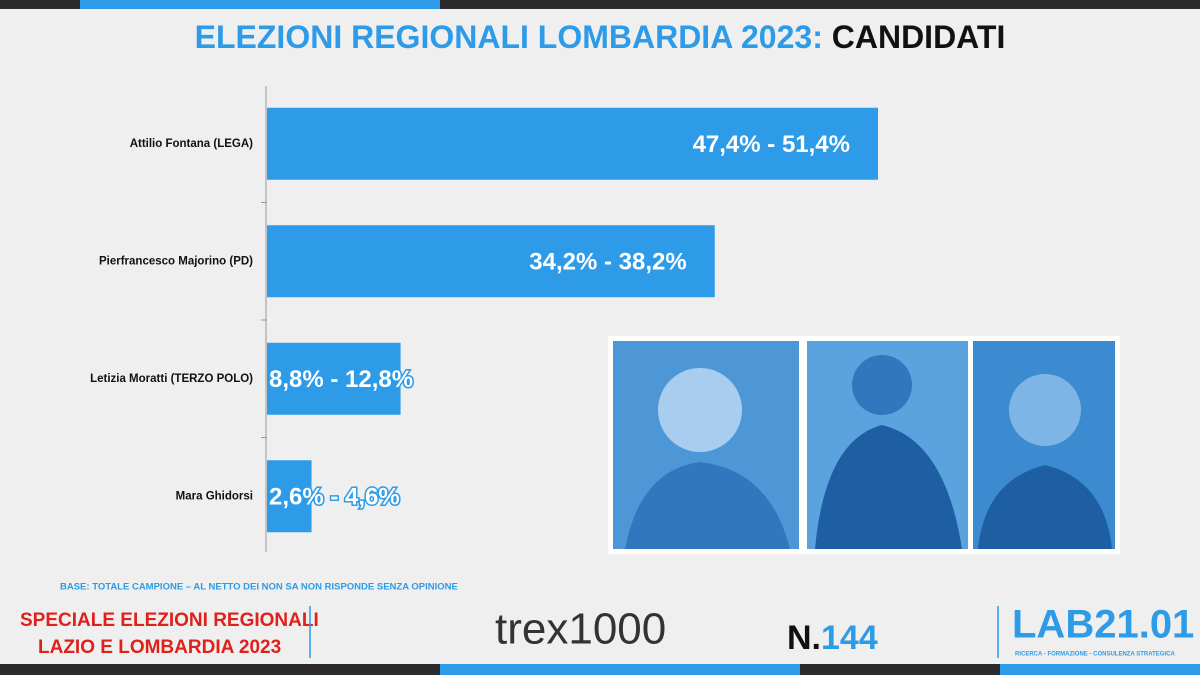  I want to click on category-label: Letizia Moratti (TERZO POLO), so click(171, 379).